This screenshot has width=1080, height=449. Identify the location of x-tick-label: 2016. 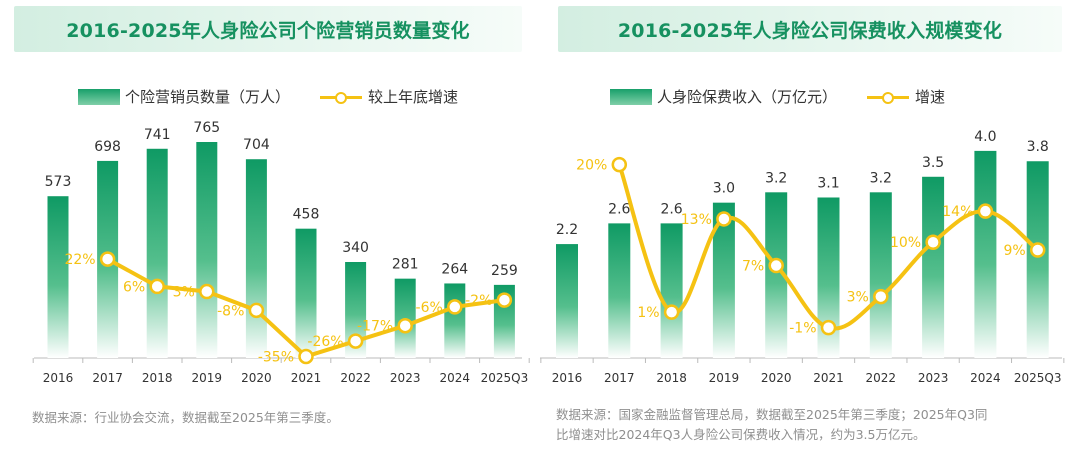
(567, 378).